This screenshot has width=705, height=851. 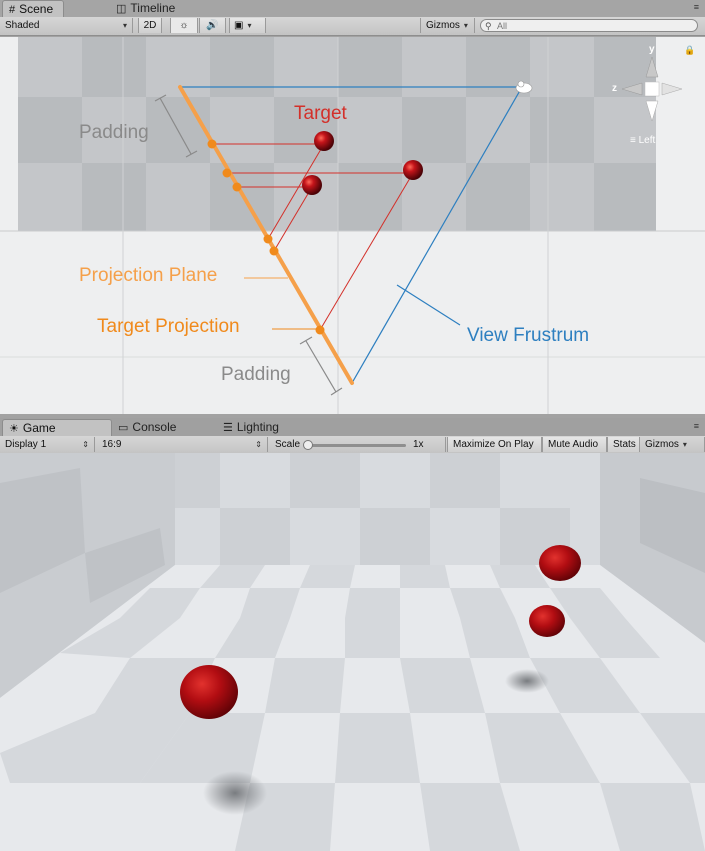 I want to click on console-icon: ▭, so click(x=123, y=428).